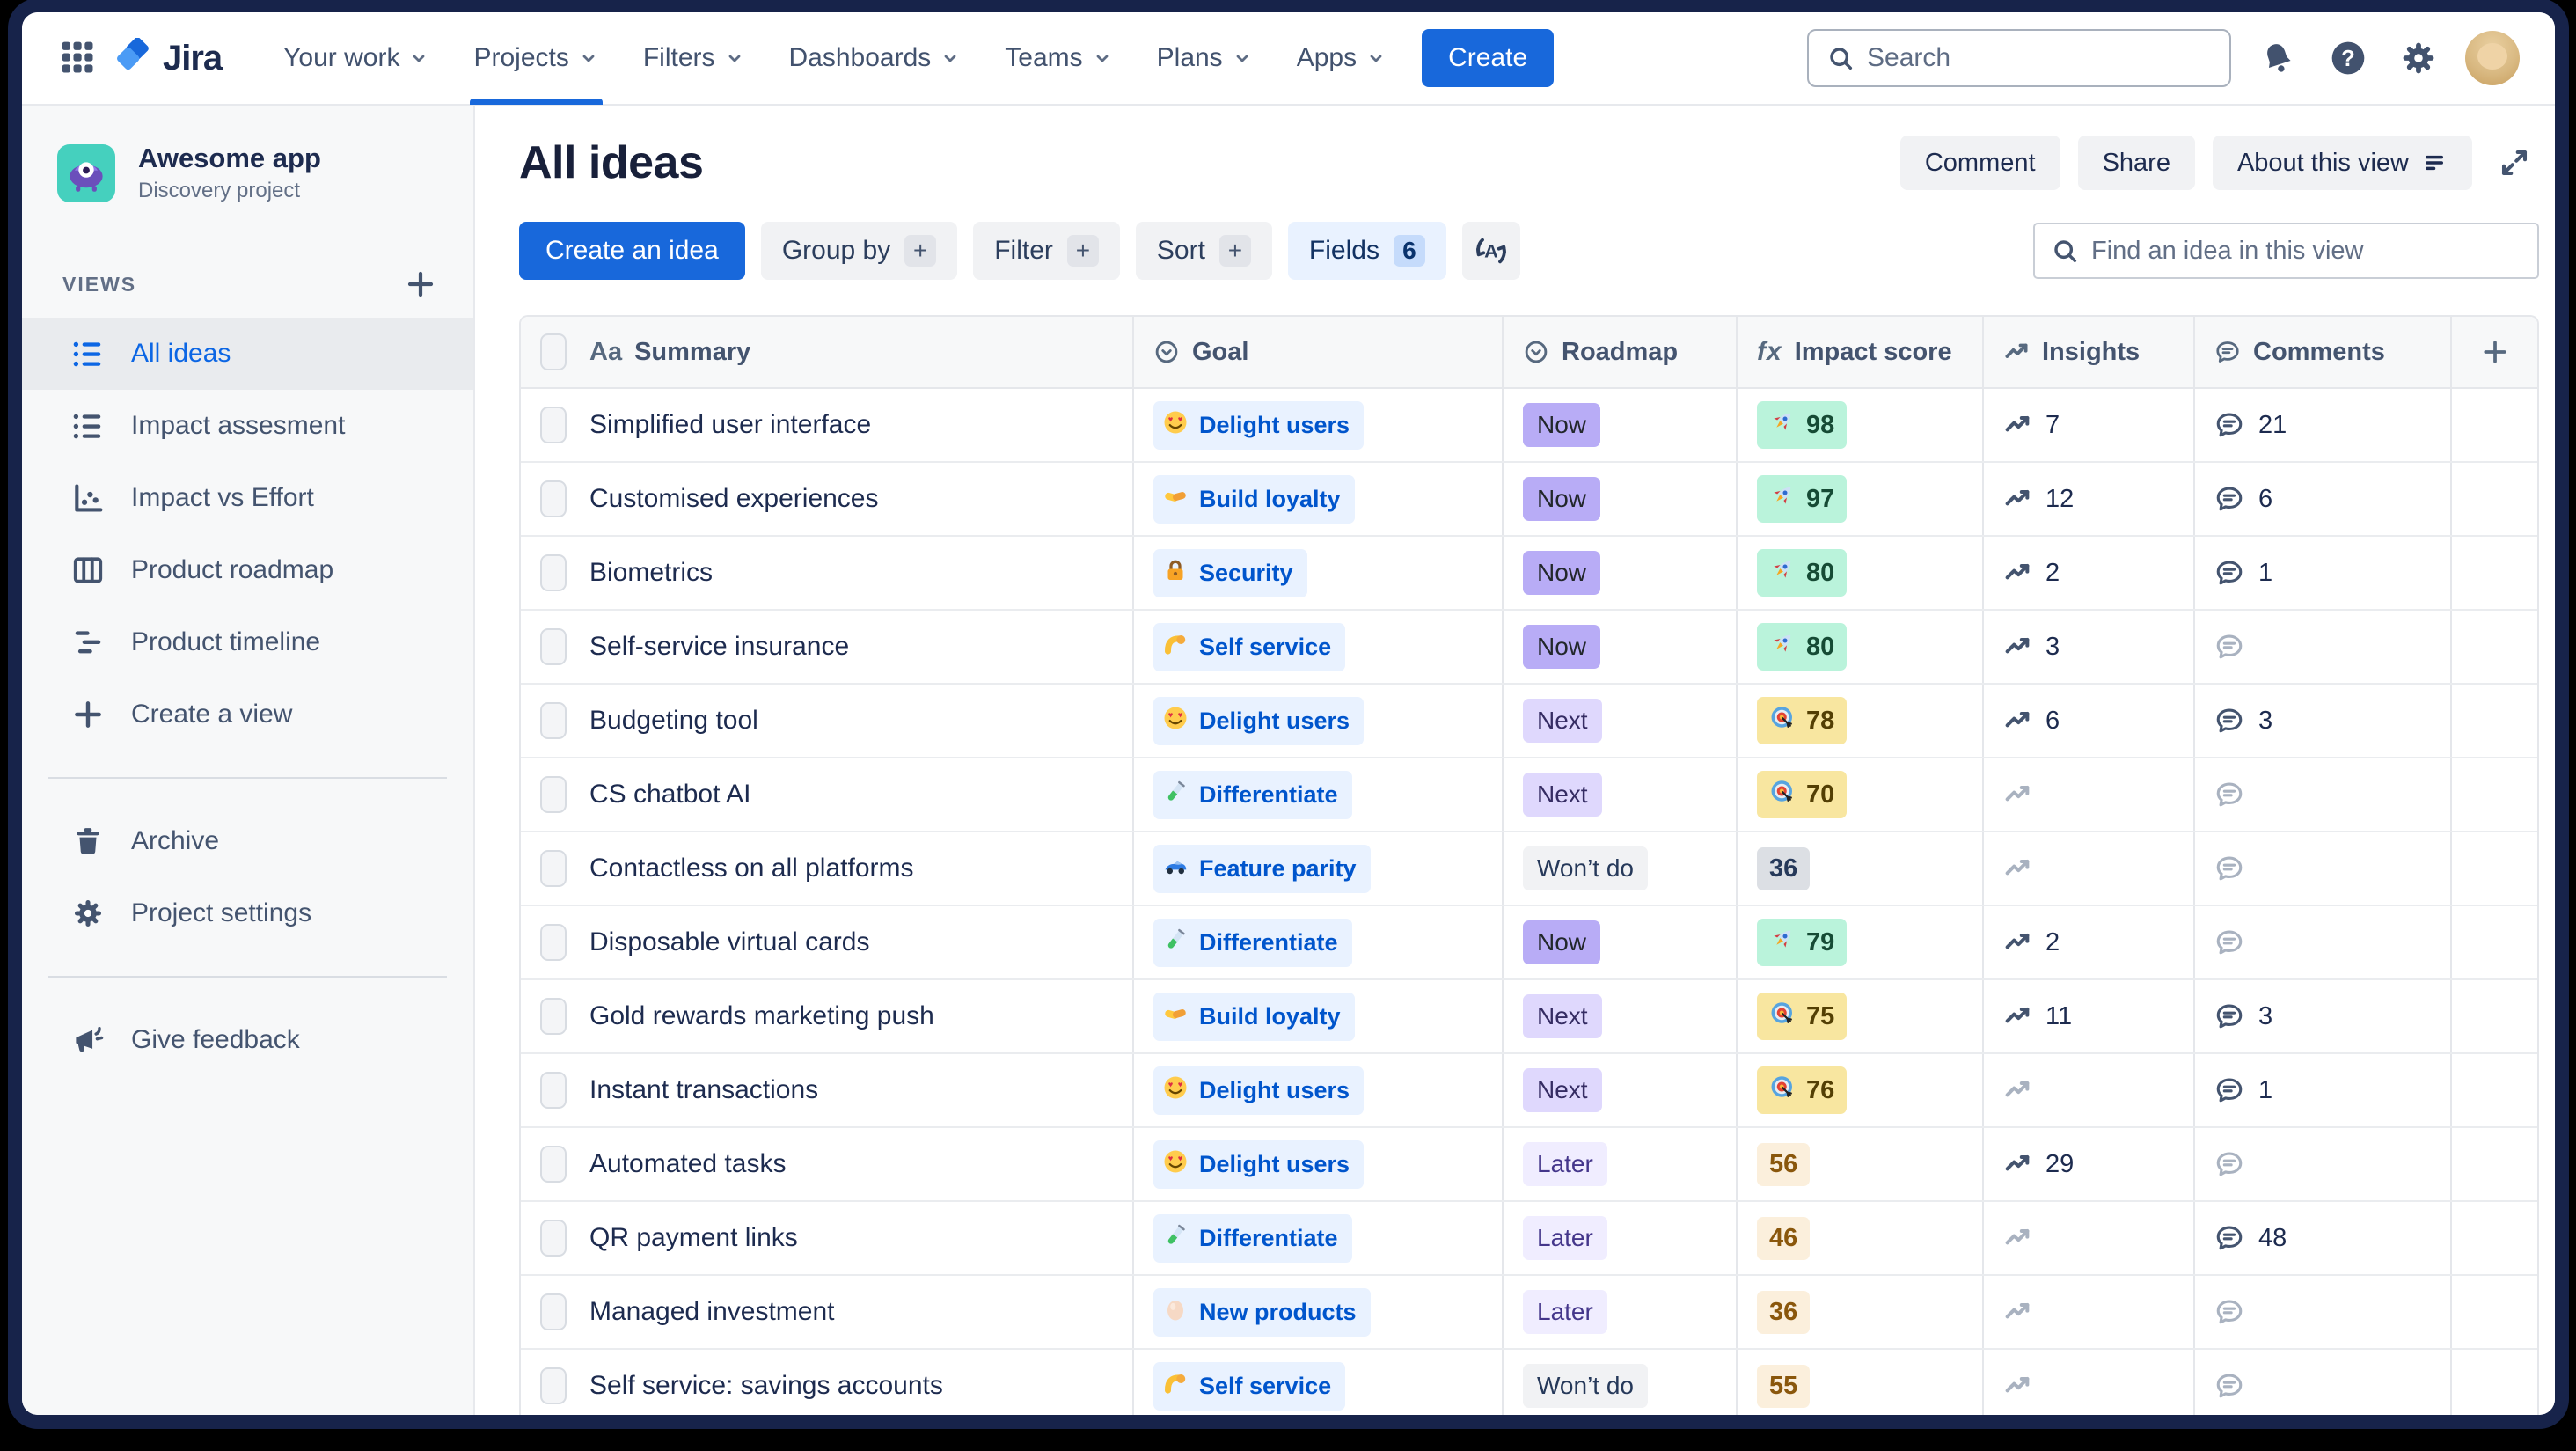  I want to click on nav-item-projects: Projects, so click(535, 58).